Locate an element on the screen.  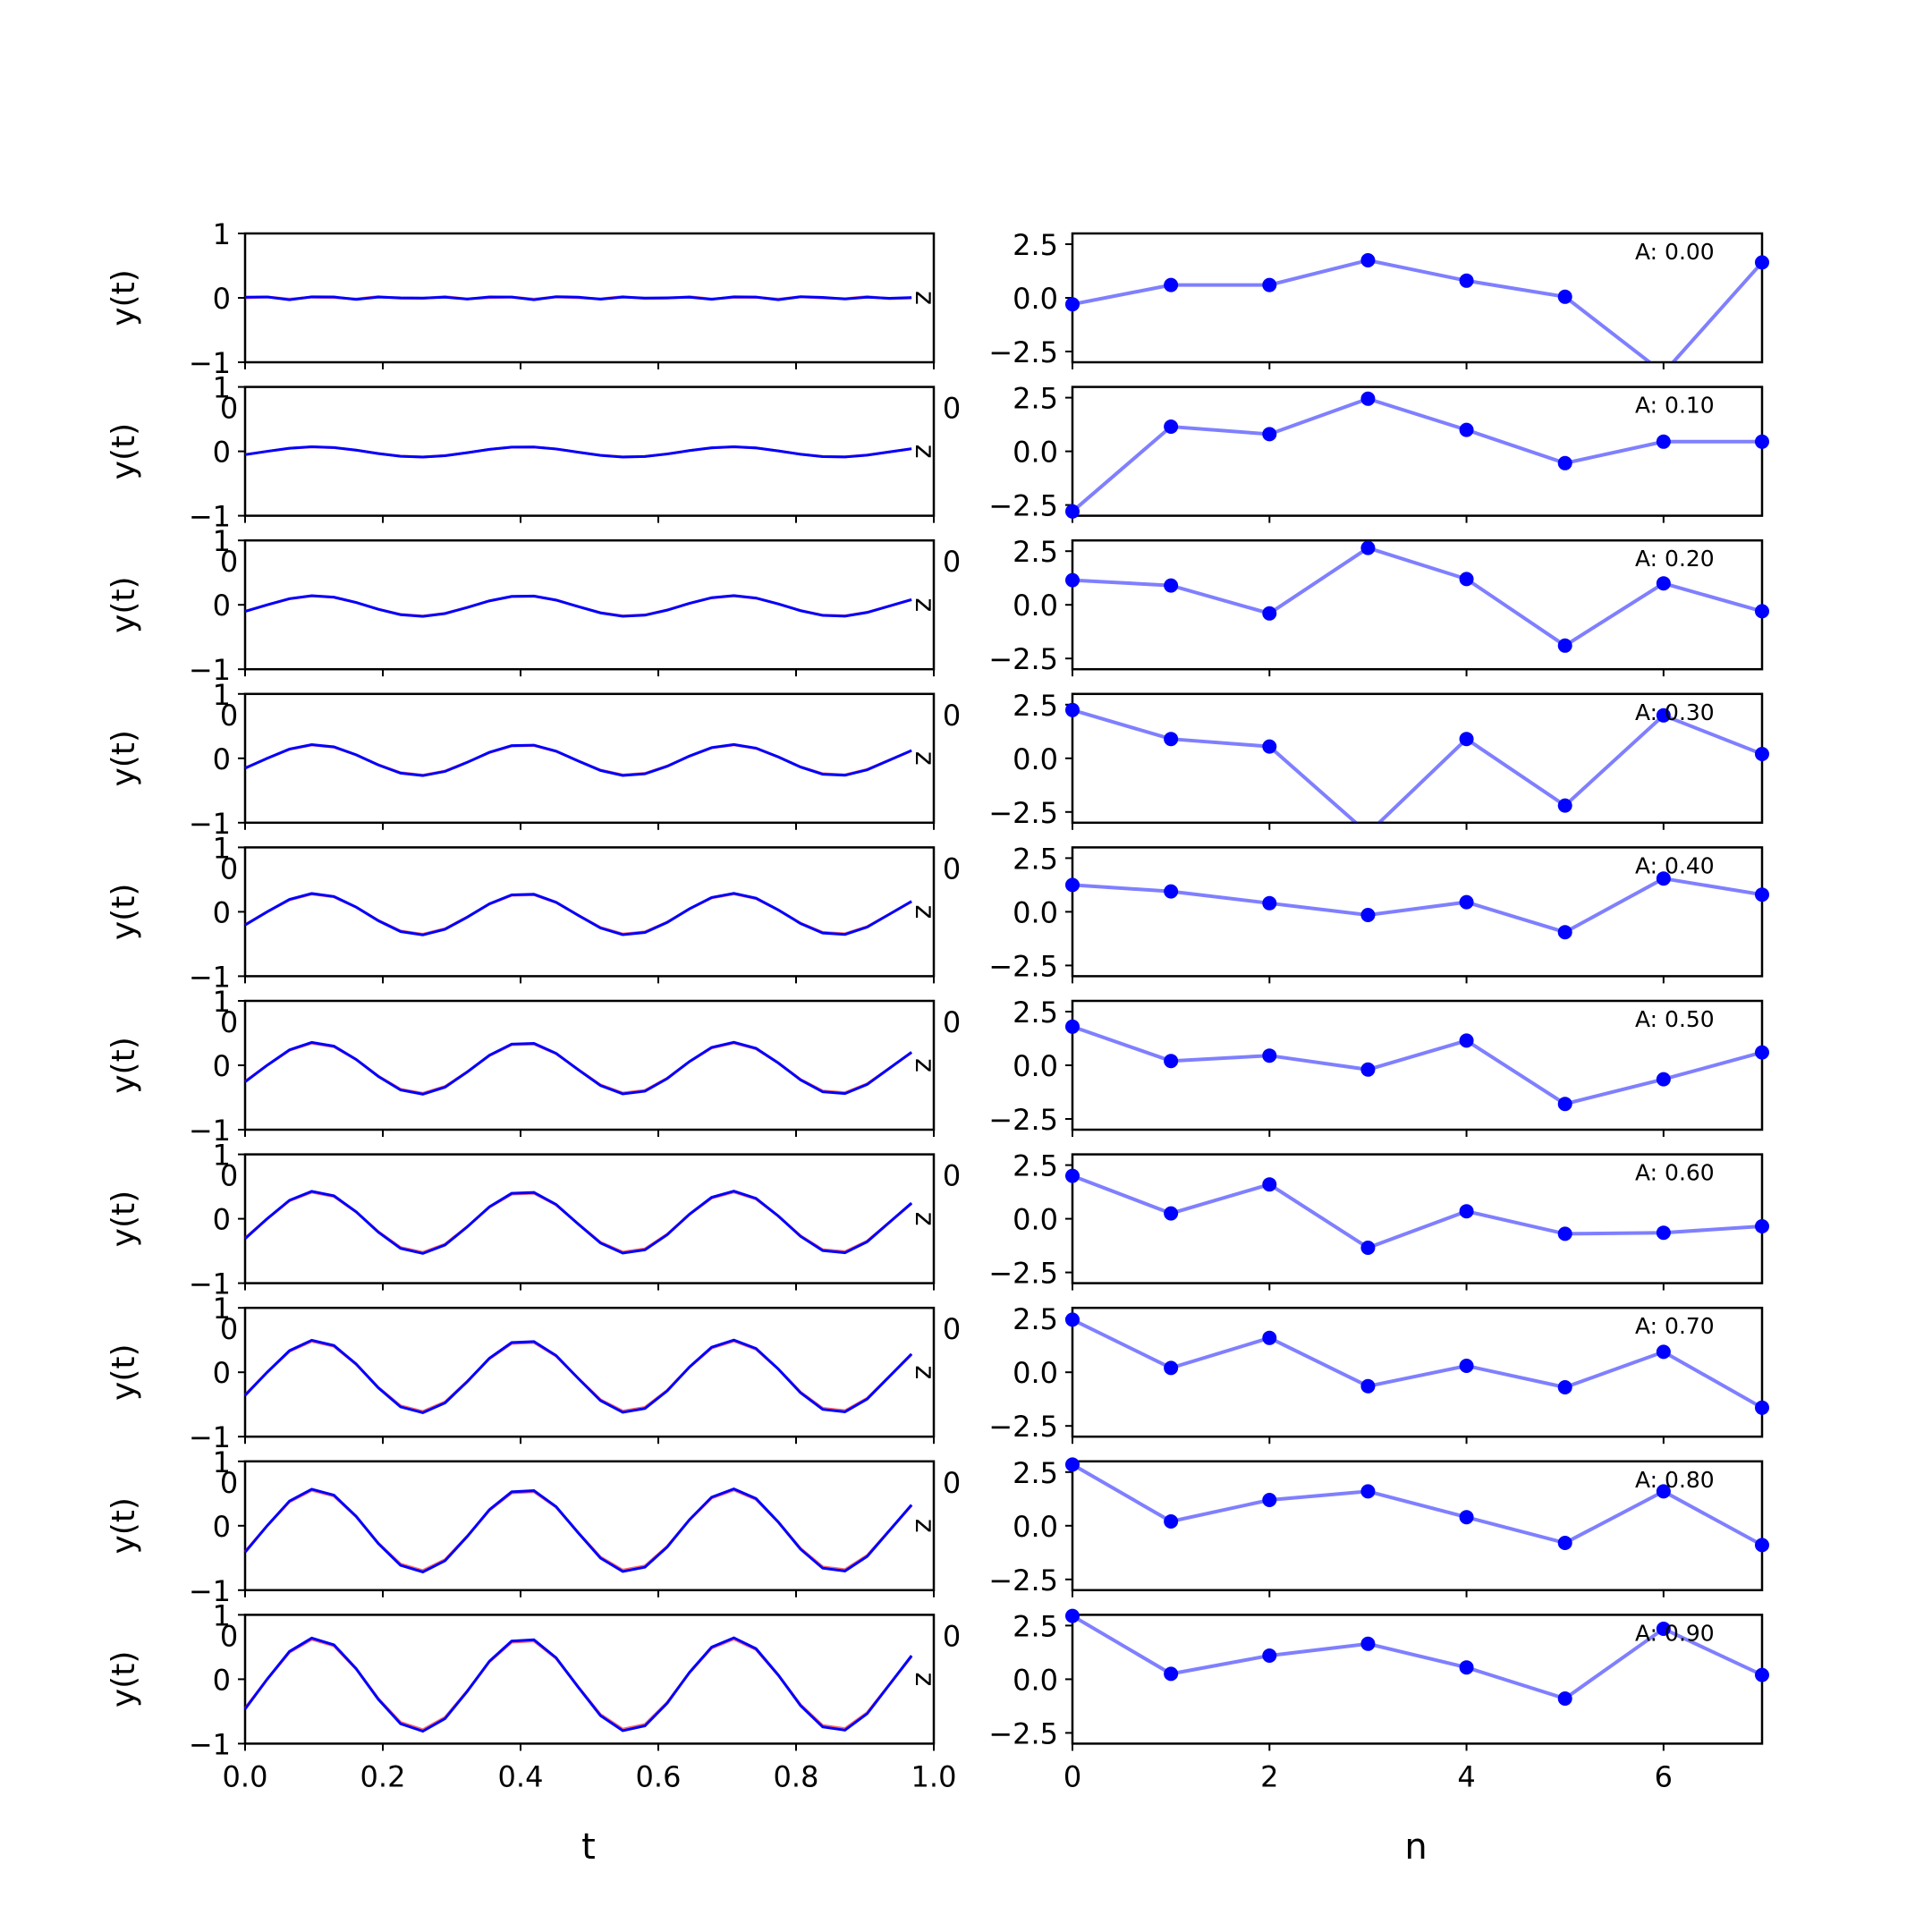
signal-panel-2: 10−1y(t)0 0z is located at coordinates (533, 605).